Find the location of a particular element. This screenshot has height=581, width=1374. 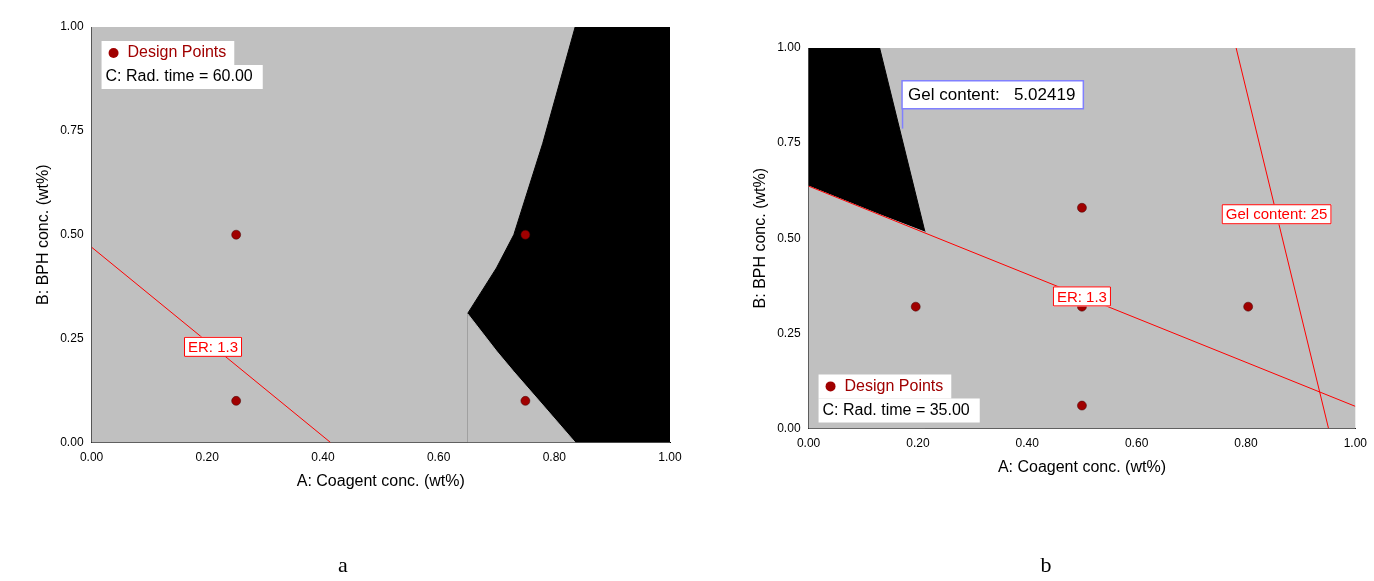

annotation: C: Rad. time = 60.00 is located at coordinates (179, 76).